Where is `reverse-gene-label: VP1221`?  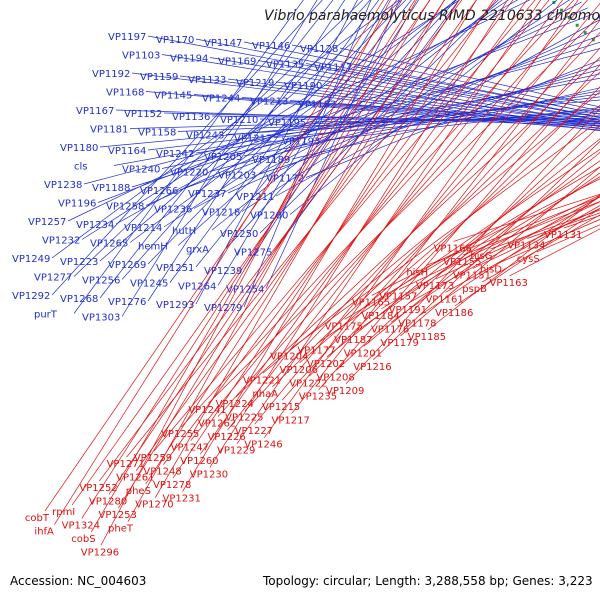 reverse-gene-label: VP1221 is located at coordinates (262, 380).